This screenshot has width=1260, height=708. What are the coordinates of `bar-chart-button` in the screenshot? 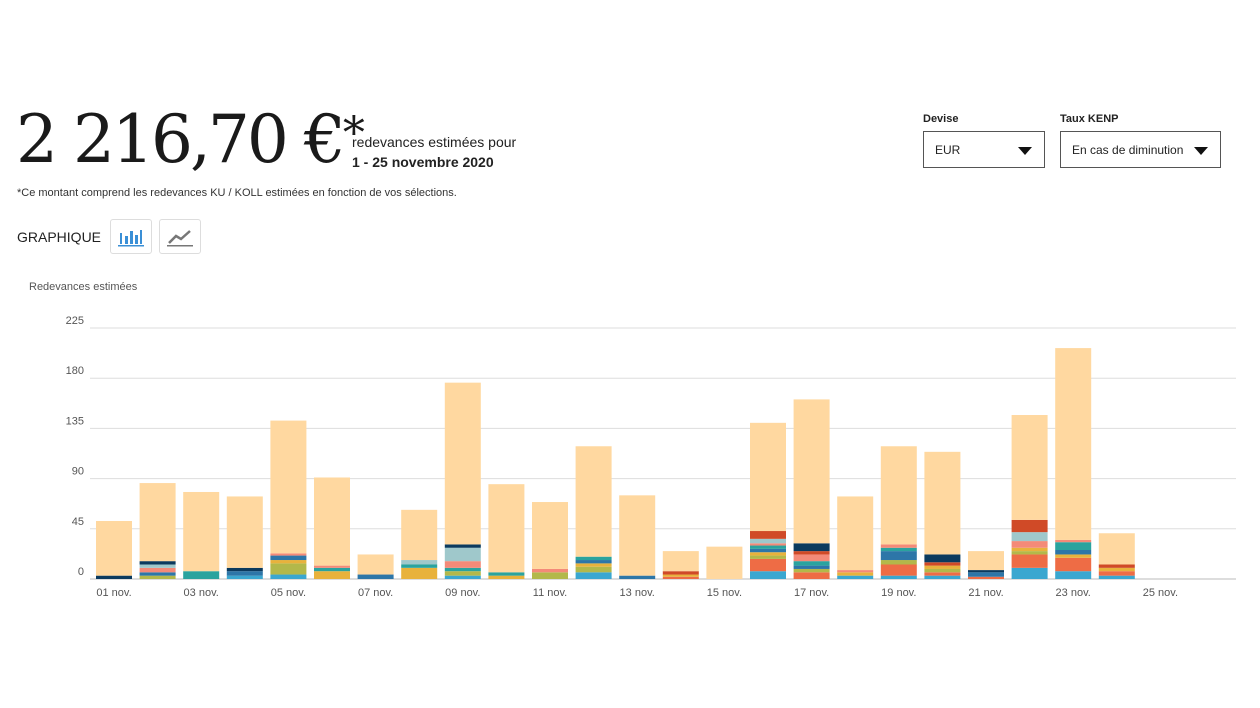 It's located at (131, 236).